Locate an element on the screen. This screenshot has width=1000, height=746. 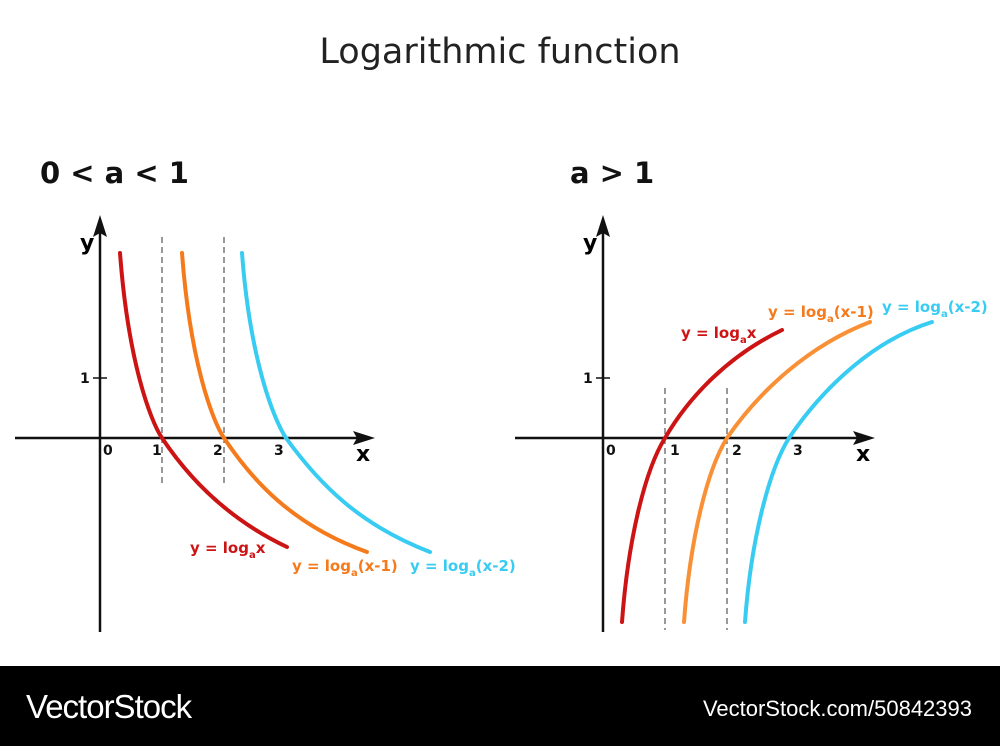
title: Logarithmic function is located at coordinates (499, 52).